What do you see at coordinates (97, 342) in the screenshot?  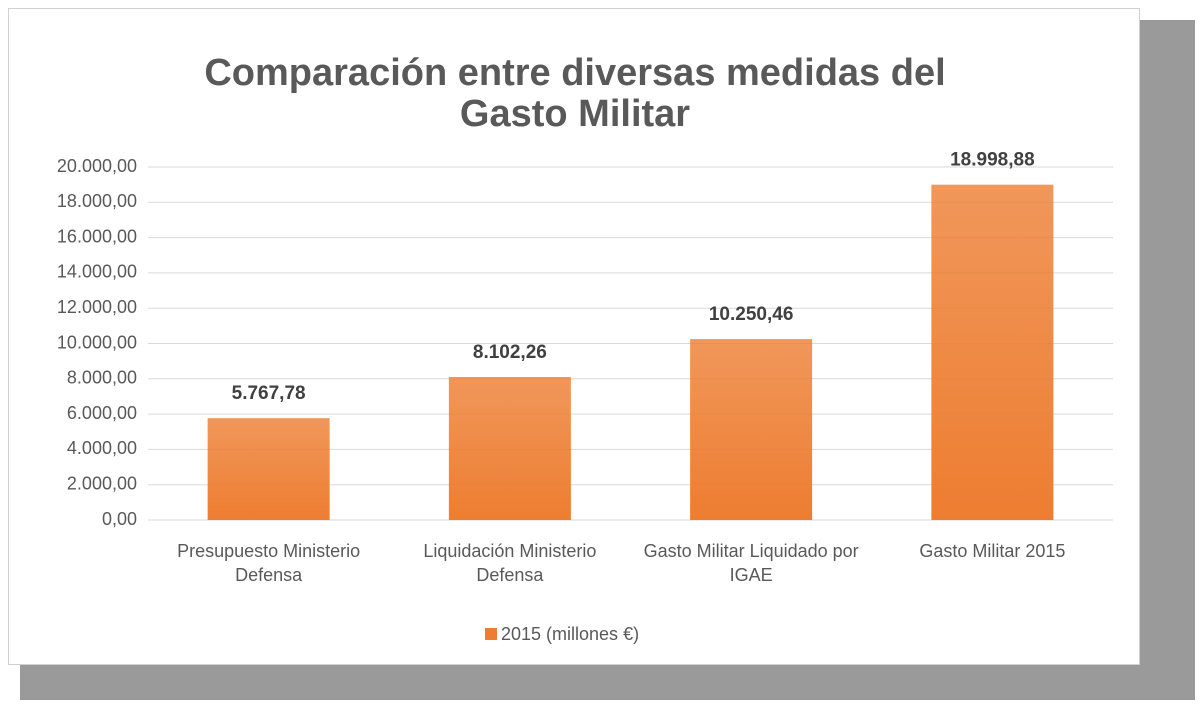 I see `y-tick-label: 10.000,00` at bounding box center [97, 342].